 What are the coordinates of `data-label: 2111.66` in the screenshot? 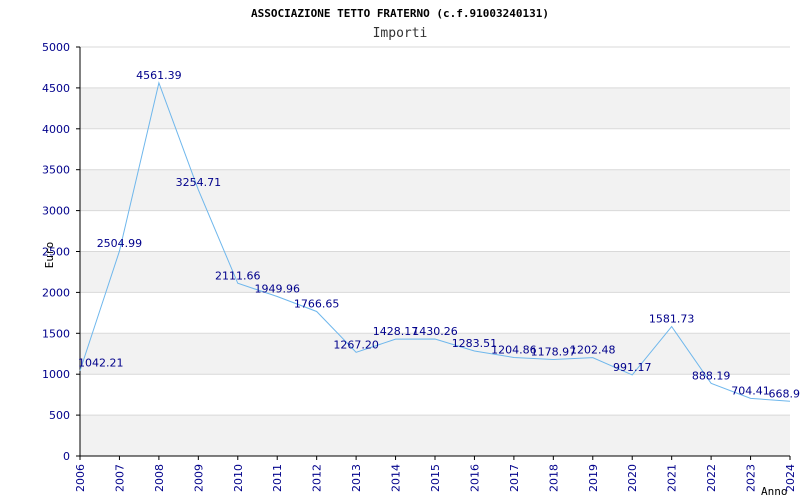 It's located at (238, 275).